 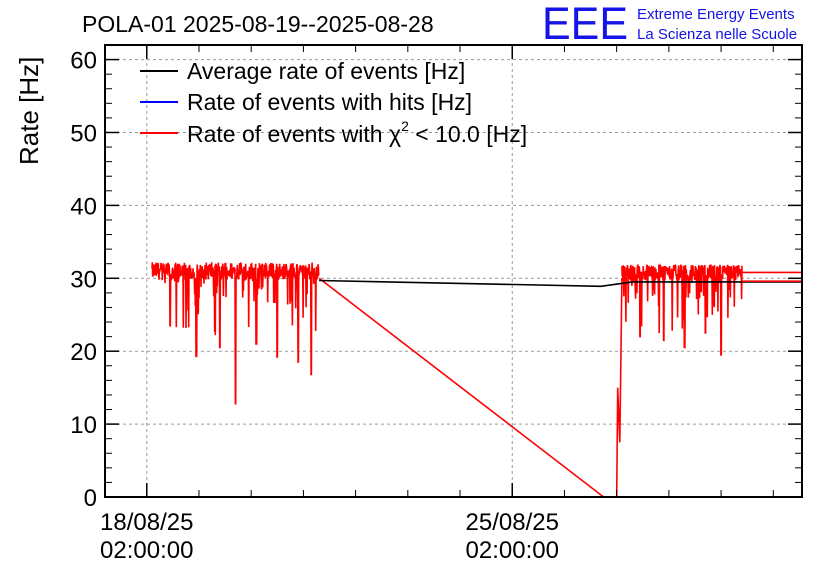 I want to click on legend-label-hits: Rate of events with hits [Hz], so click(x=329, y=102).